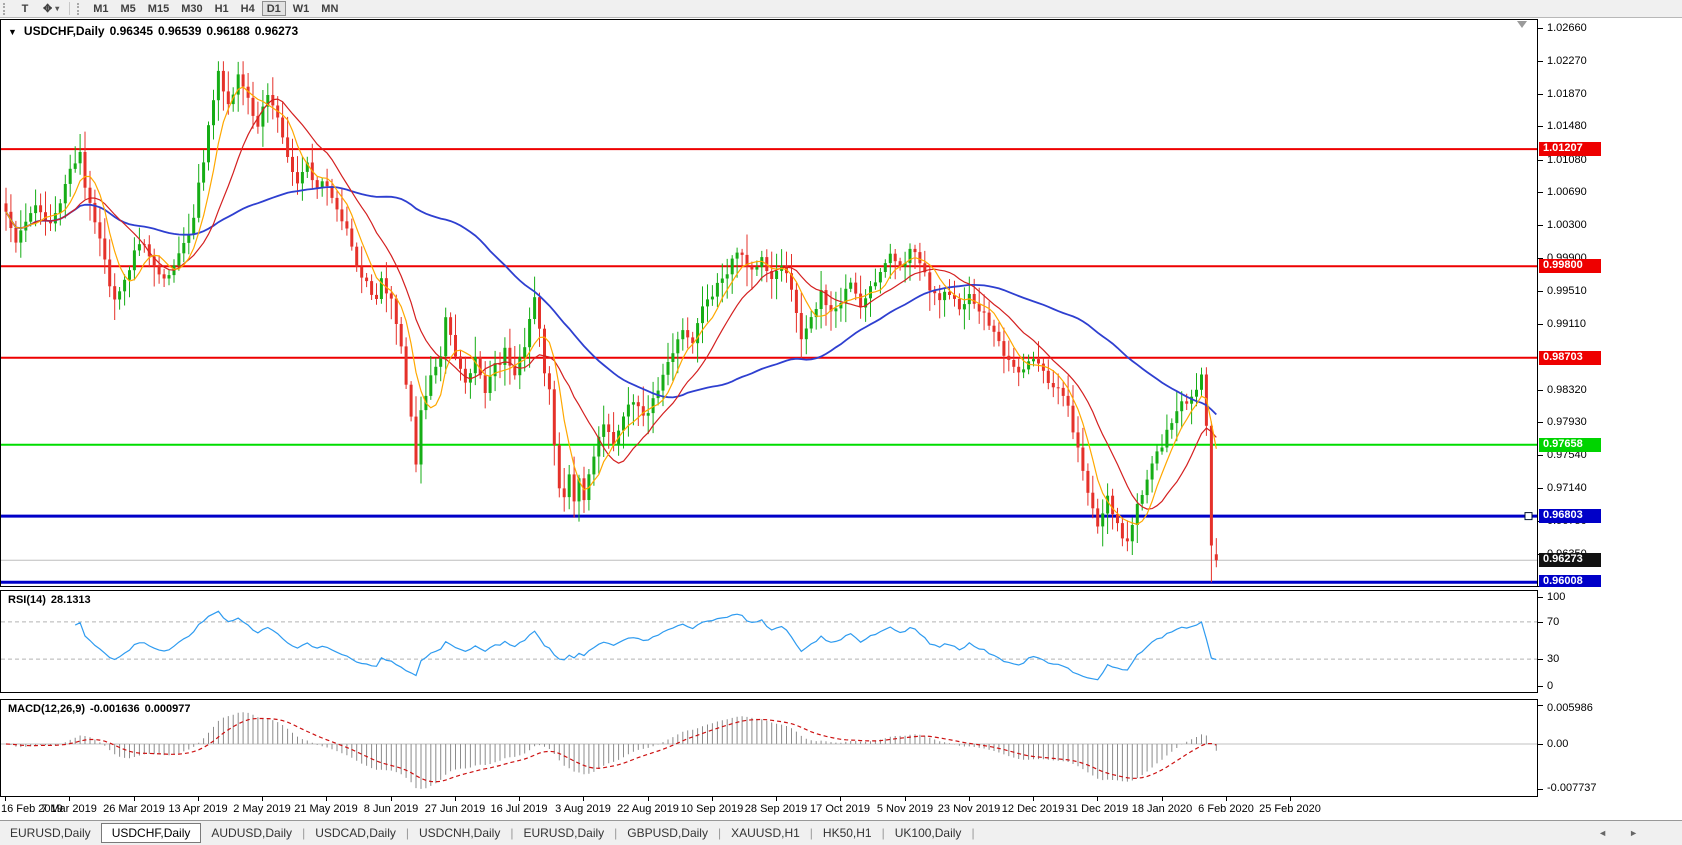 The height and width of the screenshot is (845, 1682). I want to click on price-tick-label: 0.97140, so click(1567, 488).